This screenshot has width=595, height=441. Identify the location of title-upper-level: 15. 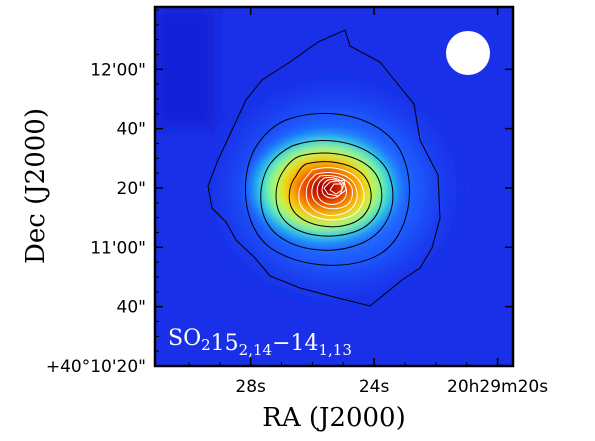
(225, 343).